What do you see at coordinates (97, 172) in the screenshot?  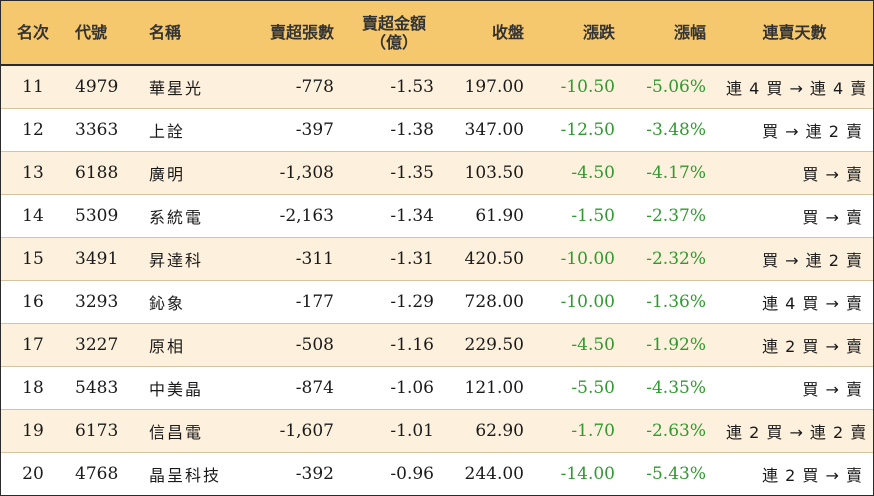 I see `cell-code: 6188` at bounding box center [97, 172].